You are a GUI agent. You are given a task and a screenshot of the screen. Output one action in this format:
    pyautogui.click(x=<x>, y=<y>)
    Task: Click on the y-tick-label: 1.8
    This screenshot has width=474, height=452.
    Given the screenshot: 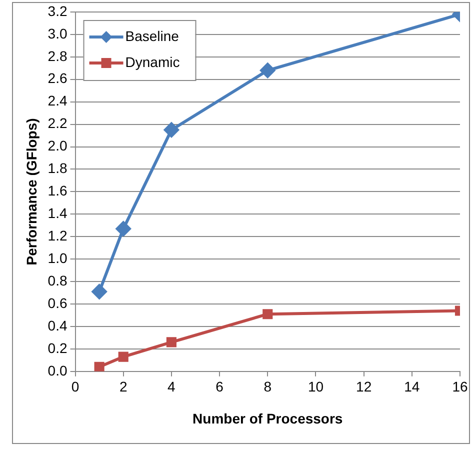 What is the action you would take?
    pyautogui.click(x=58, y=168)
    